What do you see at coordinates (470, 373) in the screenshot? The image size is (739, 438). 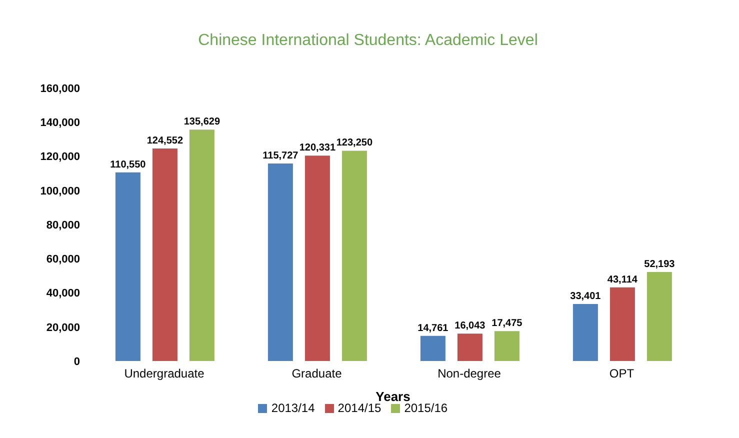 I see `x-tick-label: Non-degree` at bounding box center [470, 373].